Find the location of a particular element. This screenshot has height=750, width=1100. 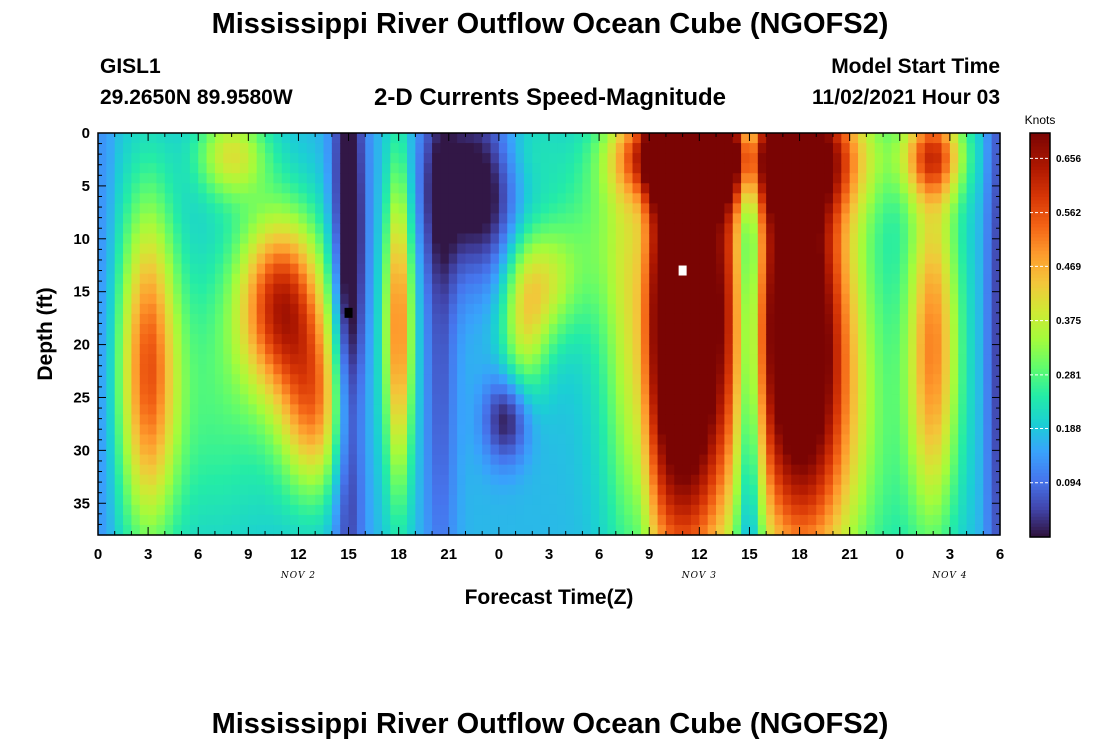

y-tick-label: 5 is located at coordinates (86, 186).